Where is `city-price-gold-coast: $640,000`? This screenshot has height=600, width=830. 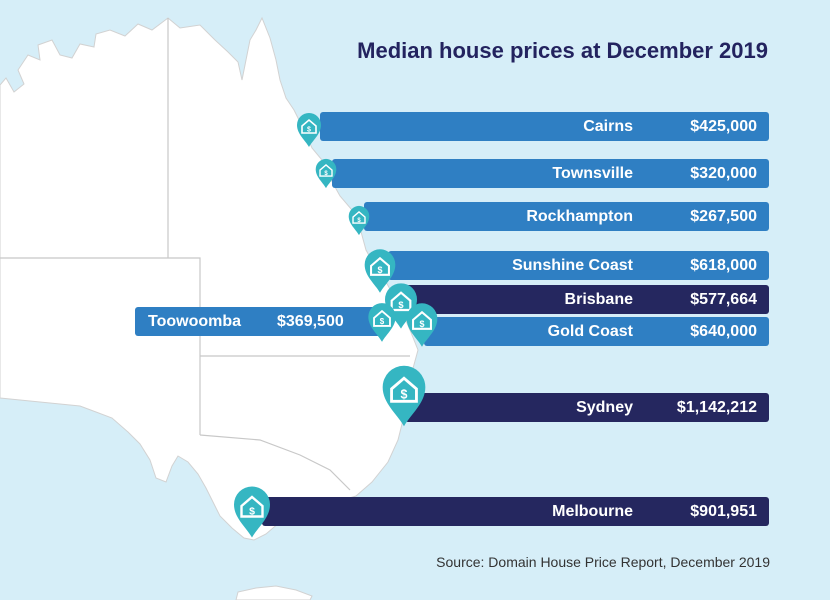 city-price-gold-coast: $640,000 is located at coordinates (723, 331).